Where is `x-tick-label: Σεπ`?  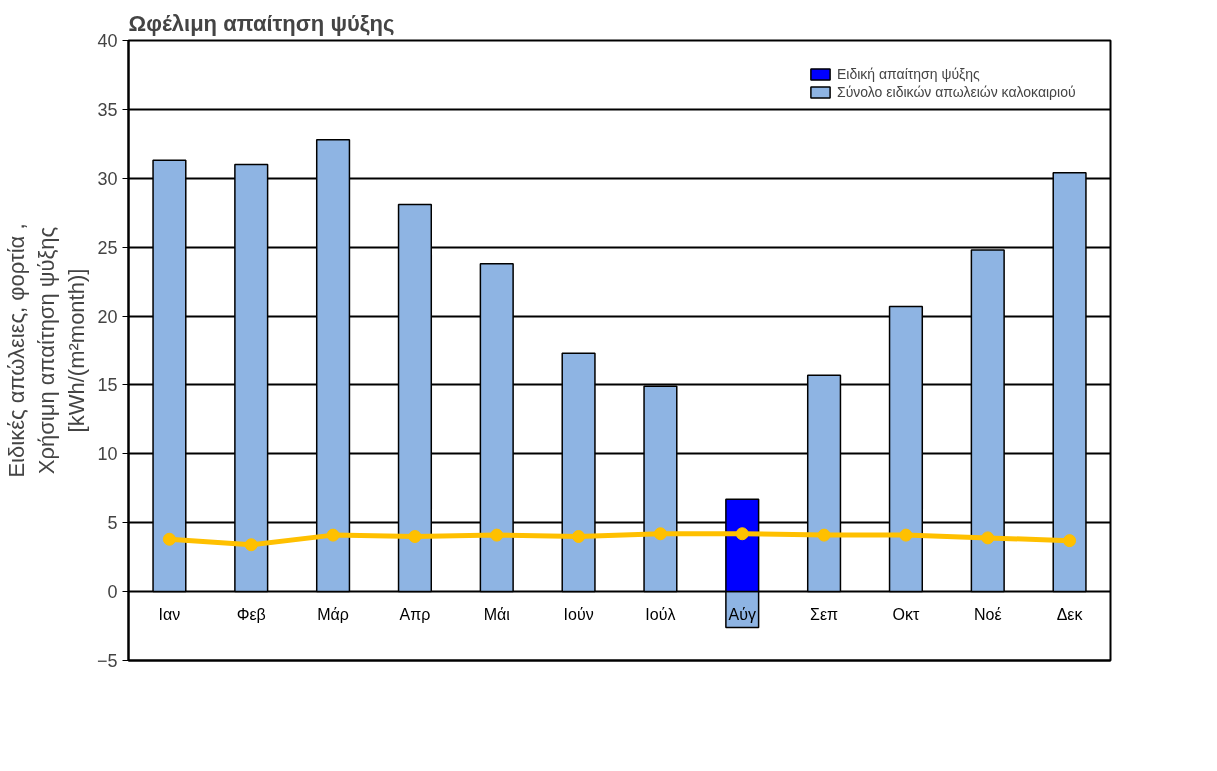 x-tick-label: Σεπ is located at coordinates (824, 614).